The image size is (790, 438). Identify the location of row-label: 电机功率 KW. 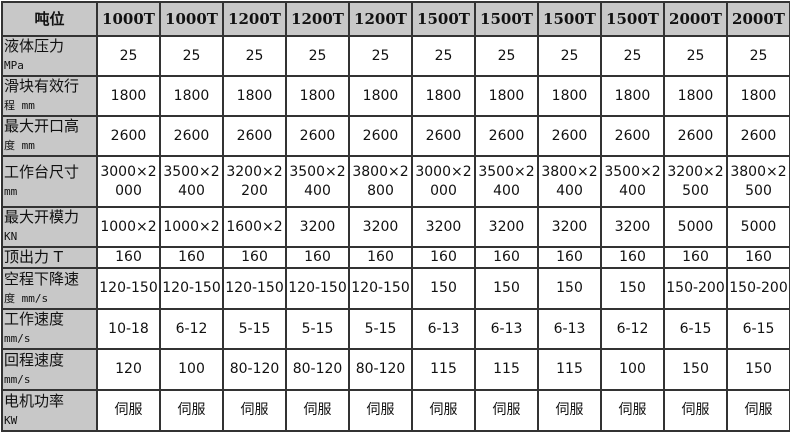
(49, 410).